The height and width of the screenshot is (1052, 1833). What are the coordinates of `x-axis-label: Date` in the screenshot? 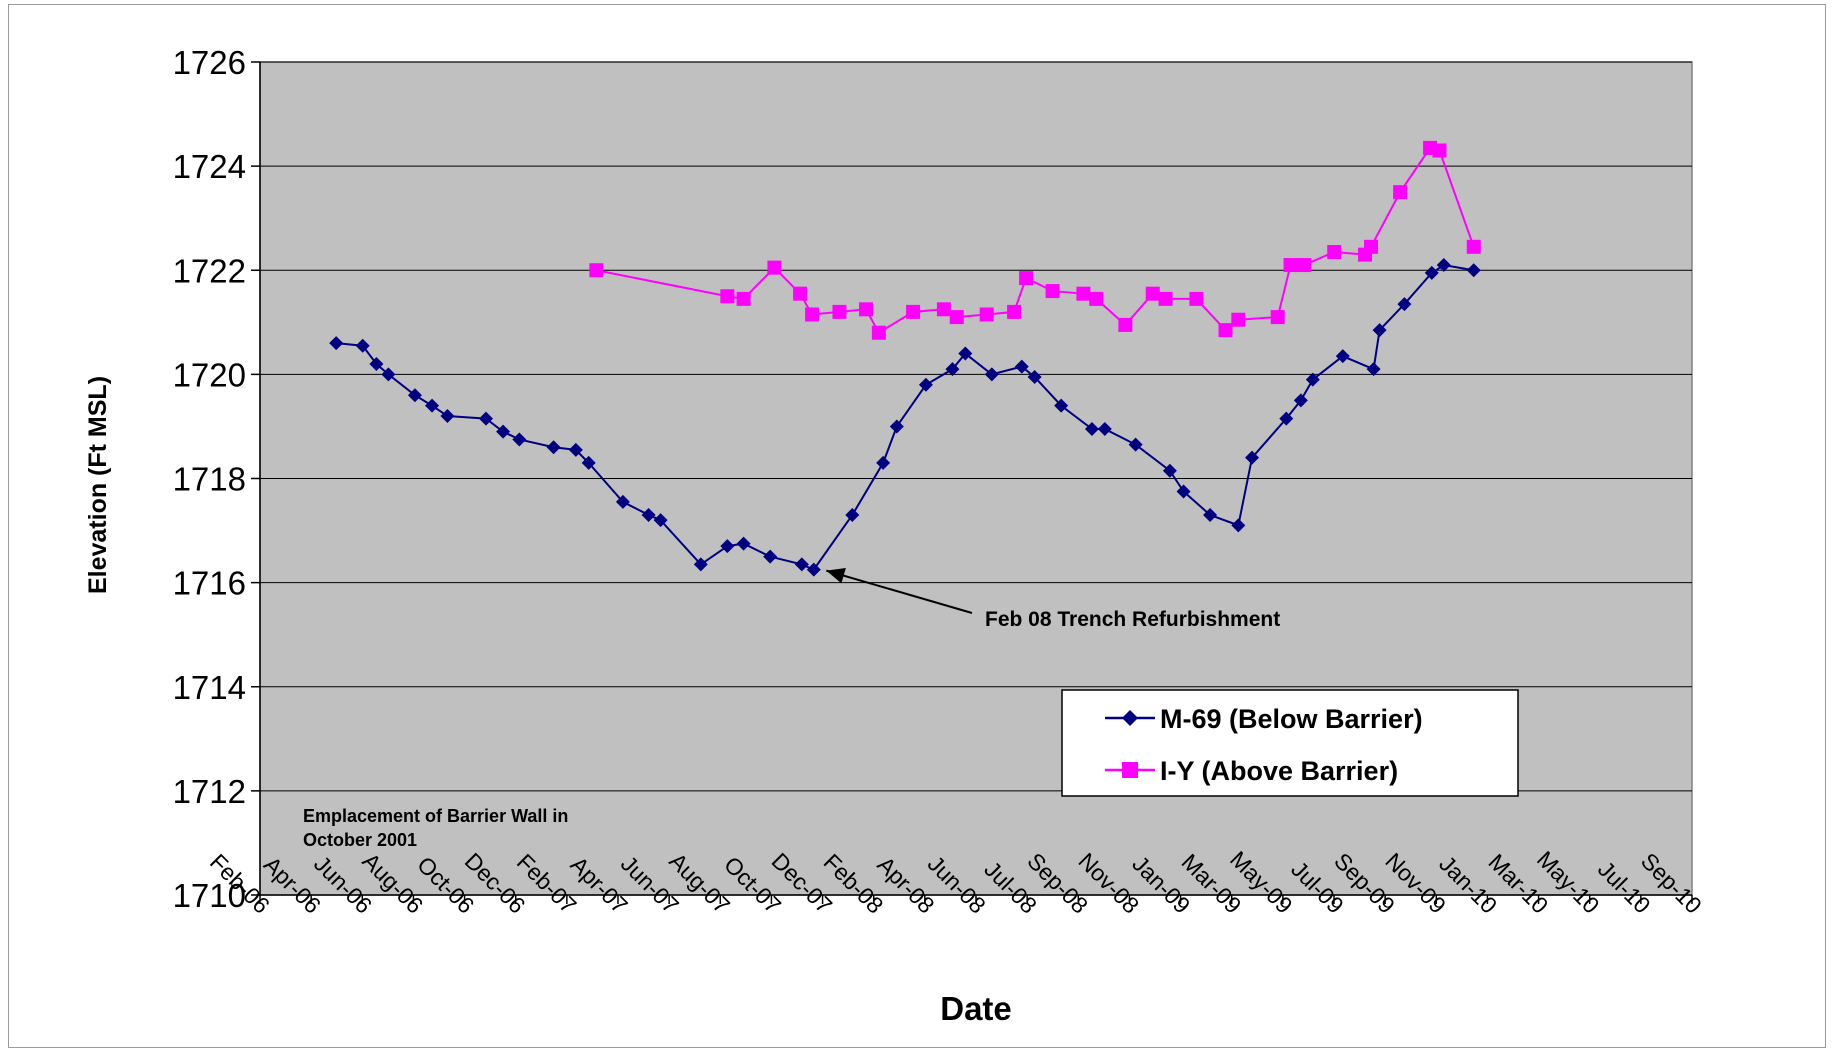 It's located at (976, 1008).